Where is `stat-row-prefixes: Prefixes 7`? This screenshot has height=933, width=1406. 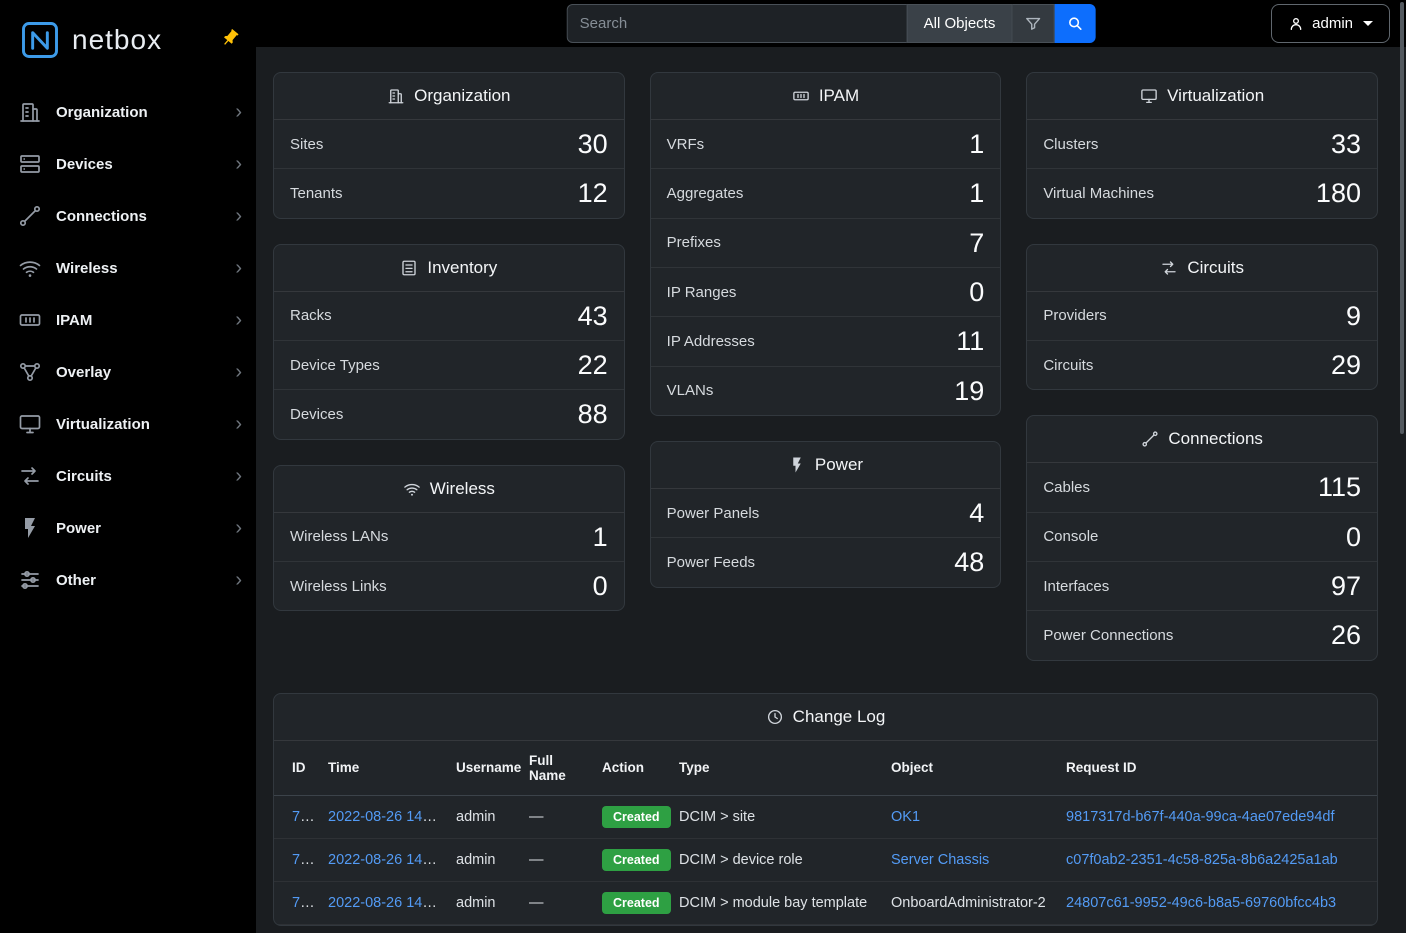
stat-row-prefixes: Prefixes 7 is located at coordinates (825, 242).